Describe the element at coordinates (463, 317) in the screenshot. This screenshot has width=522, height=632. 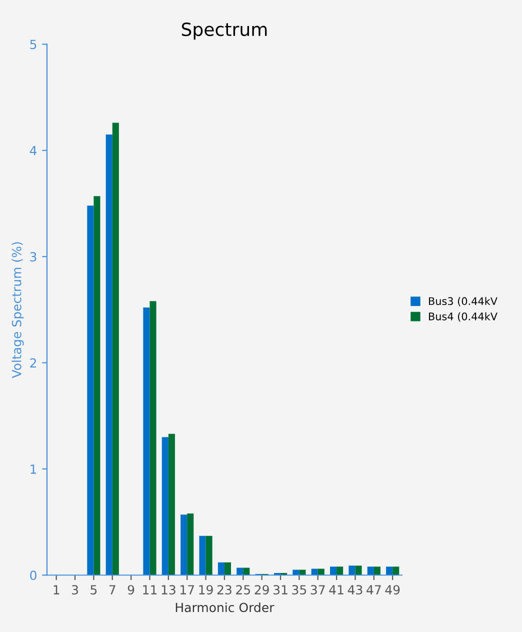
I see `legend-label: Bus4 (0.44kV` at that location.